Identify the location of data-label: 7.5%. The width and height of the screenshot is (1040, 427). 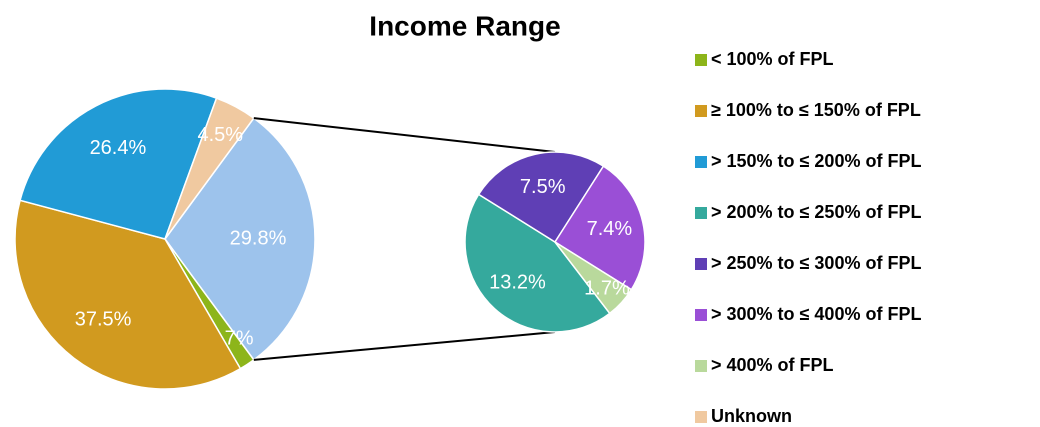
(543, 187).